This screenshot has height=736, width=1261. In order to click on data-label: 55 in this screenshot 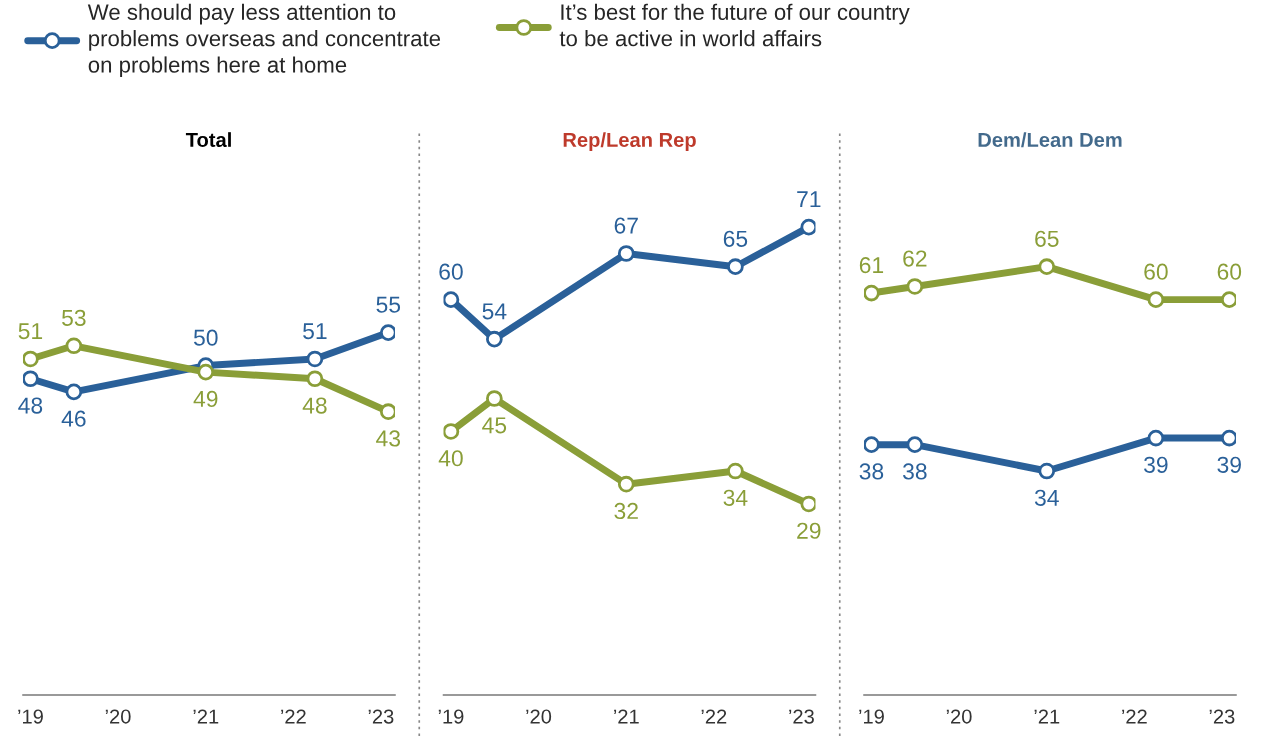, I will do `click(388, 304)`.